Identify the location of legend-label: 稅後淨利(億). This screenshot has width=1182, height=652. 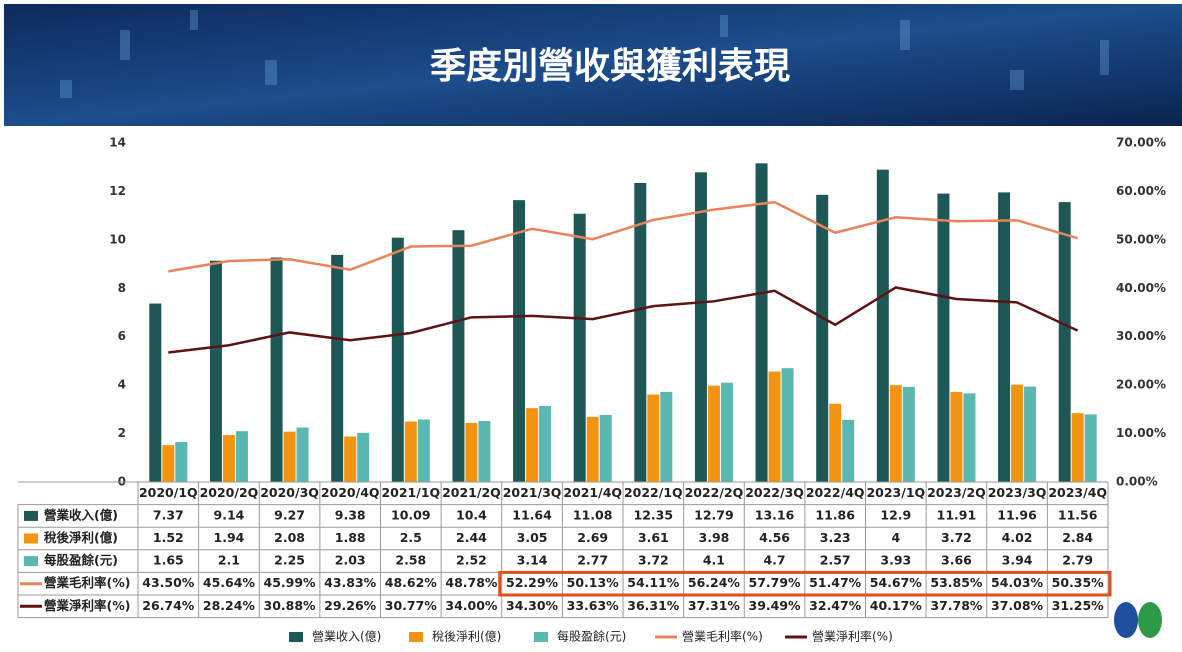
(466, 637).